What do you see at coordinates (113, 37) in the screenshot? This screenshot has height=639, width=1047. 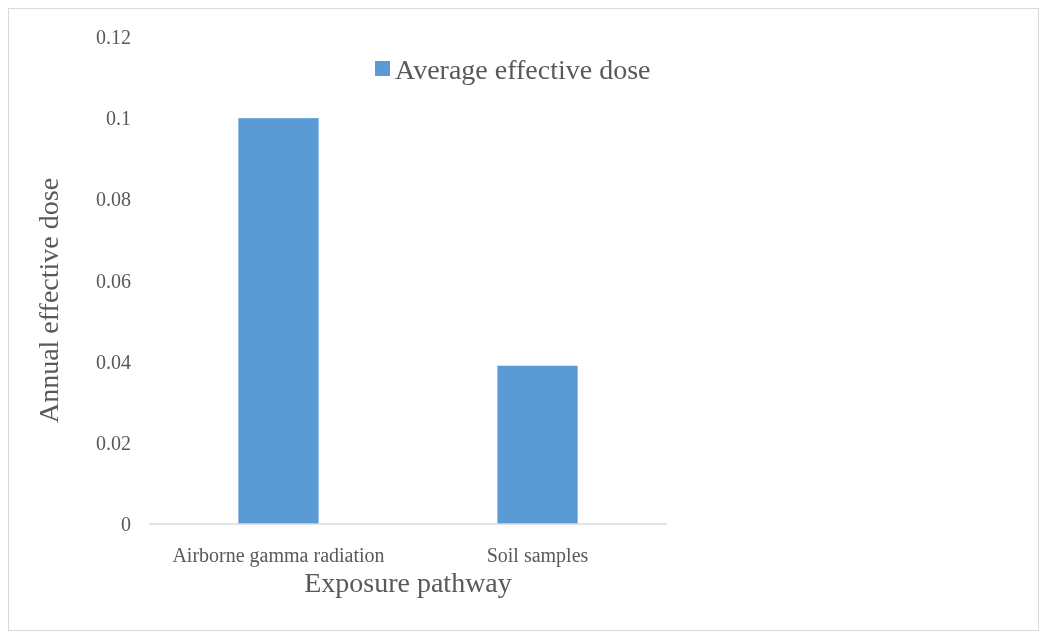 I see `y-tick-label: 0.12` at bounding box center [113, 37].